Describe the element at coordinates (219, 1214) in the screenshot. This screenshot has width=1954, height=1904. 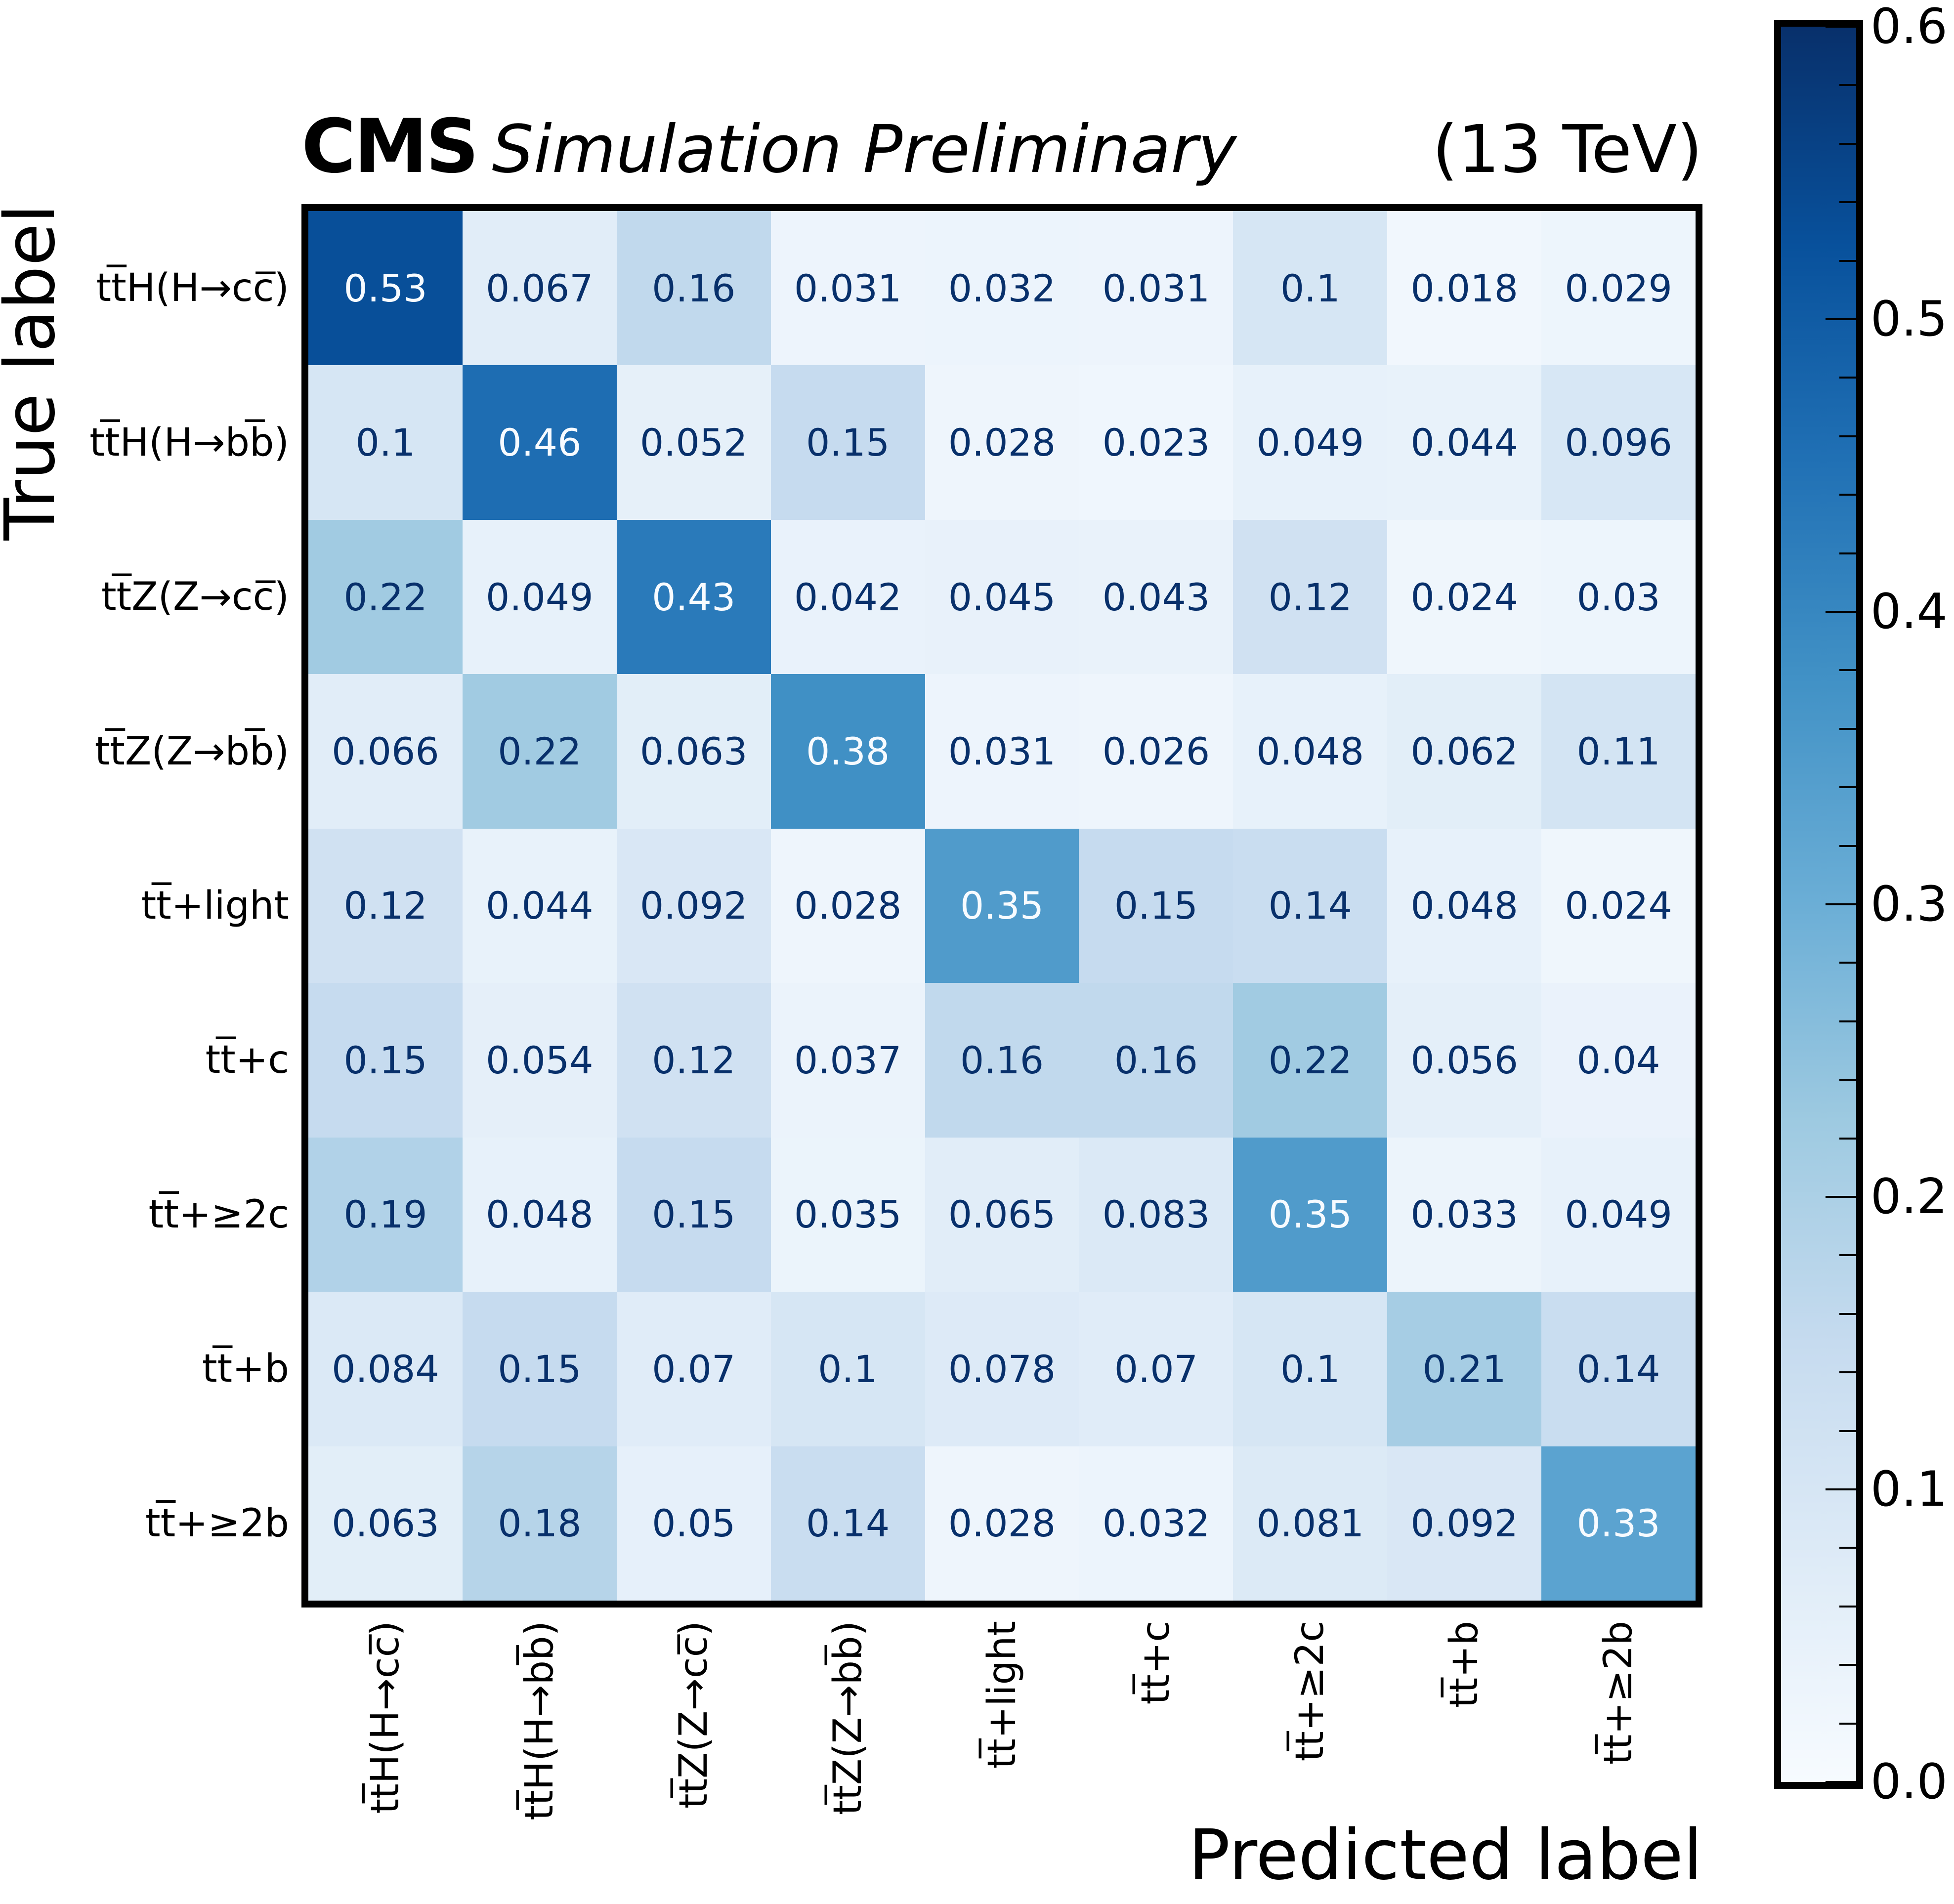
I see `y-axis-tick-label: tt̅+≥2c` at that location.